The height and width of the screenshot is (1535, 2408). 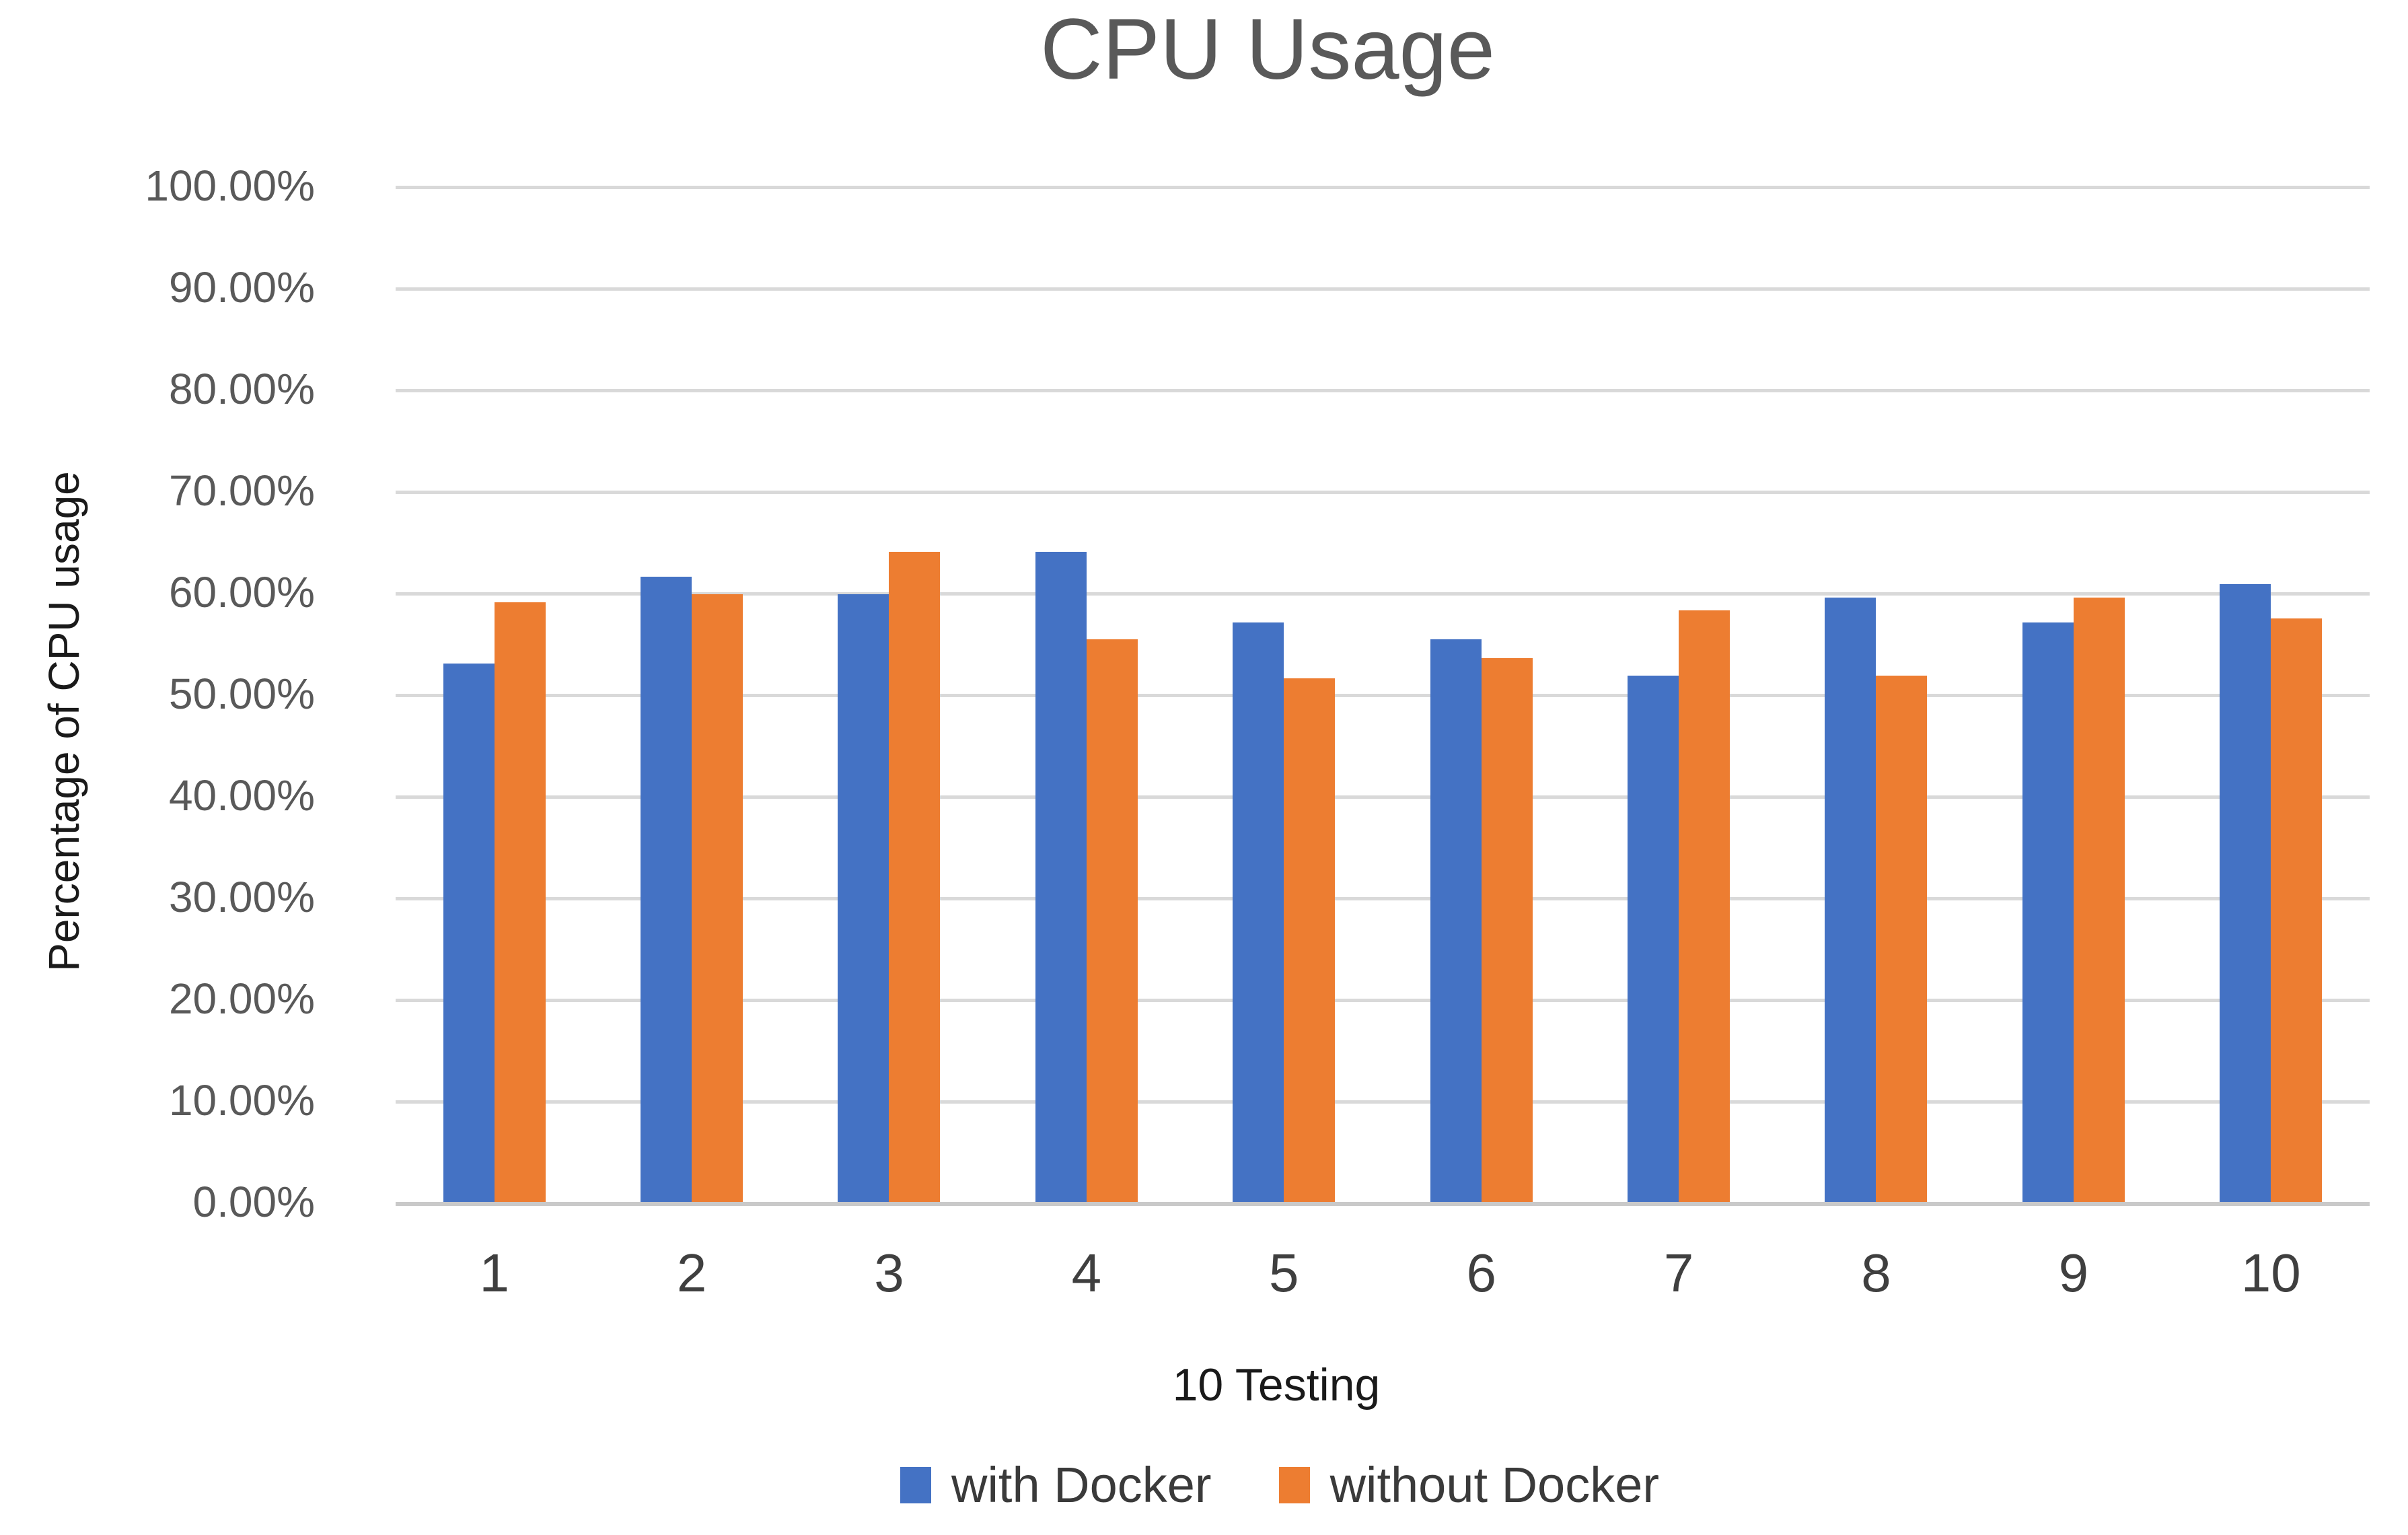 I want to click on legend-item-with-docker: with Docker, so click(x=1056, y=1485).